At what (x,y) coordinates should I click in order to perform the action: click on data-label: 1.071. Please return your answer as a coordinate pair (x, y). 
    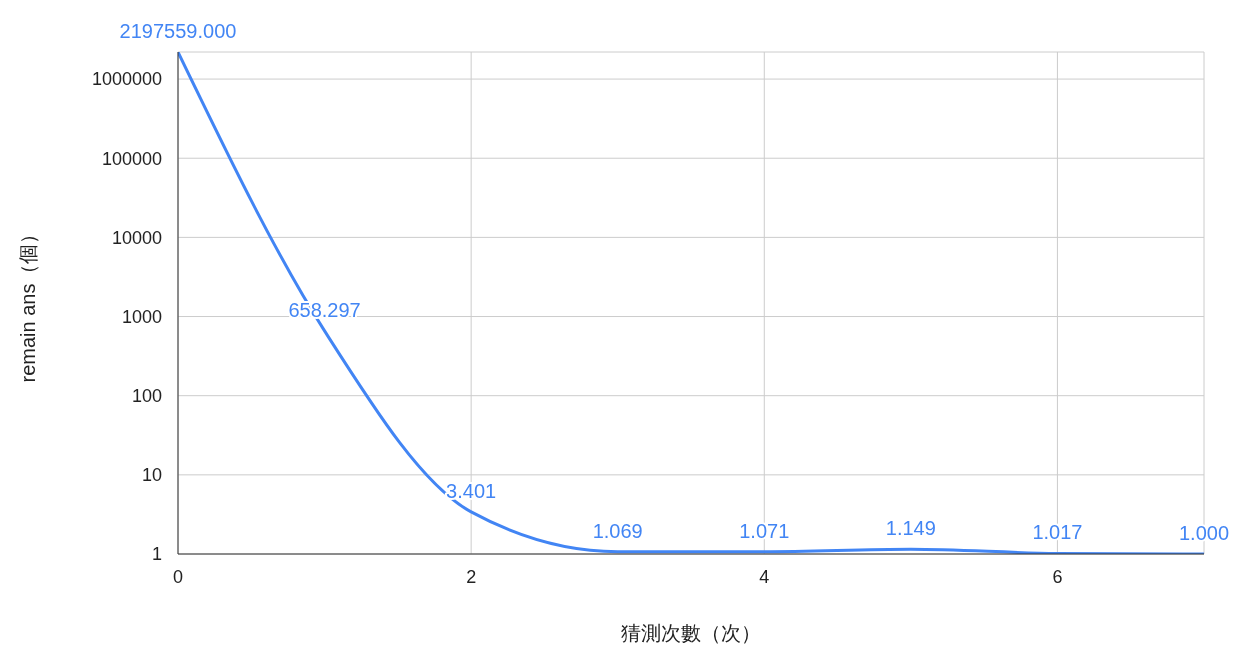
    Looking at the image, I should click on (764, 530).